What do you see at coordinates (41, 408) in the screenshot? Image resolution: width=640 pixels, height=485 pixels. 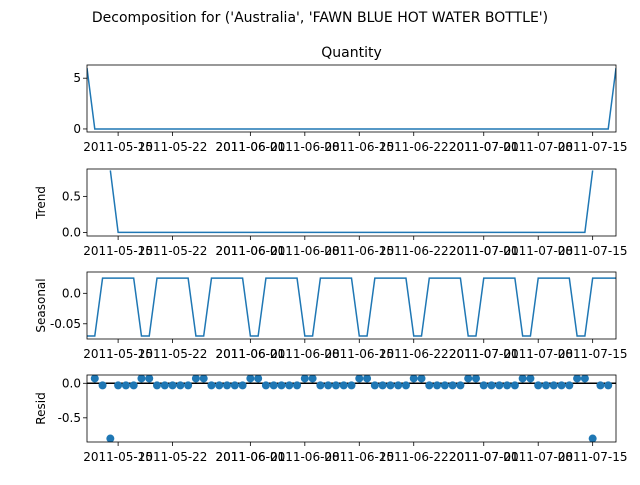 I see `y-axis-label: Resid` at bounding box center [41, 408].